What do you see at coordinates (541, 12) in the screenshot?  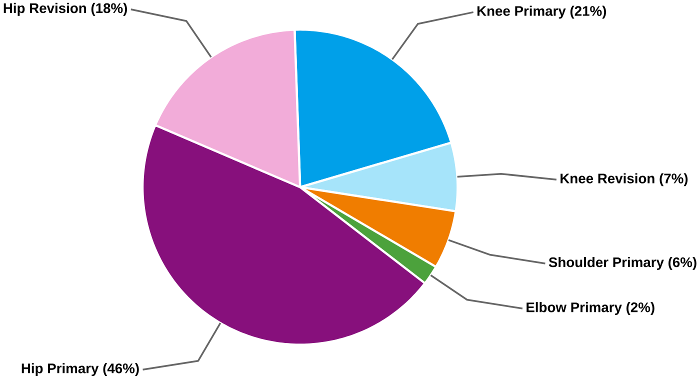 I see `slice-label: Knee Primary (21%)` at bounding box center [541, 12].